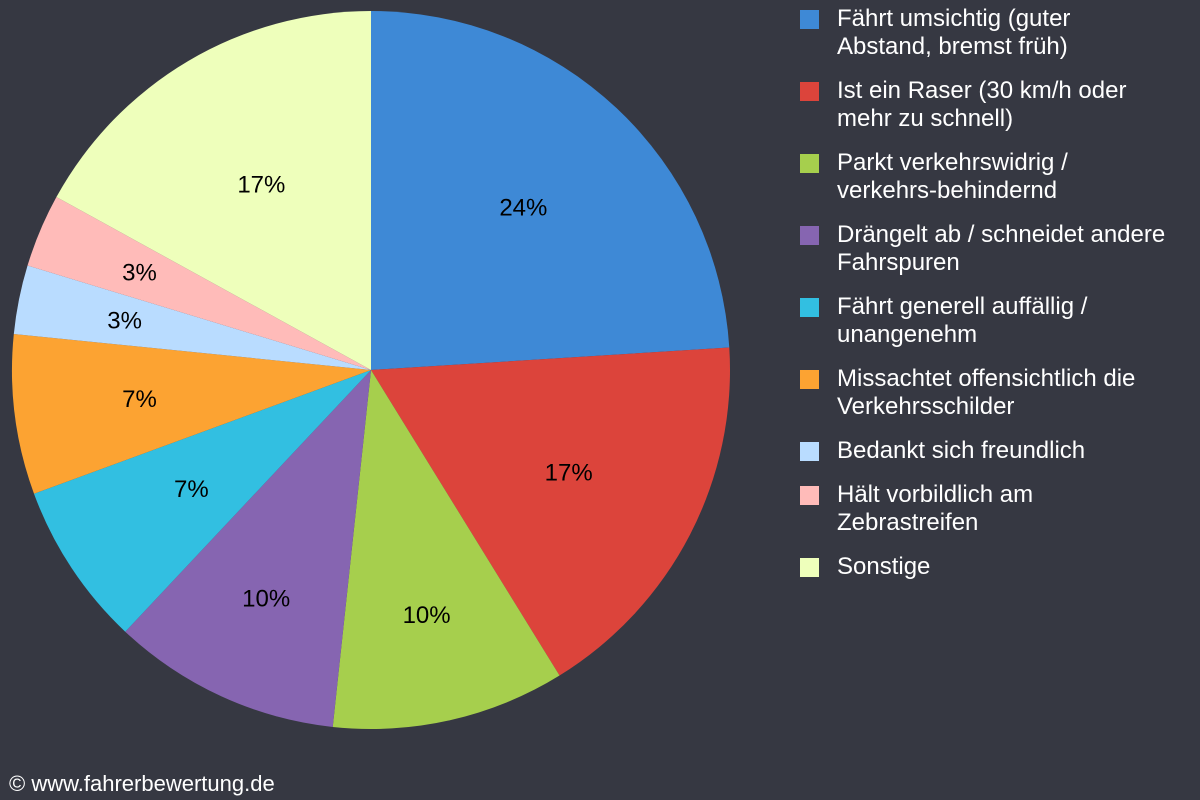 This screenshot has height=800, width=1200. I want to click on legend-label: Abstand, bremst früh), so click(952, 46).